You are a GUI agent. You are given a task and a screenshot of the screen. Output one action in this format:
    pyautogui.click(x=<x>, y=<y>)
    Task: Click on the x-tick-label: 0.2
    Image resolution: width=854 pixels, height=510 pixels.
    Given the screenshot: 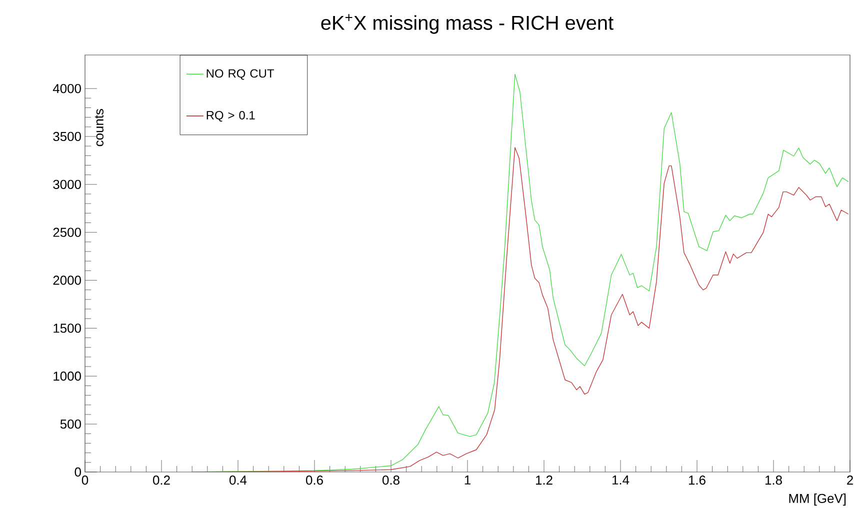 What is the action you would take?
    pyautogui.click(x=161, y=480)
    